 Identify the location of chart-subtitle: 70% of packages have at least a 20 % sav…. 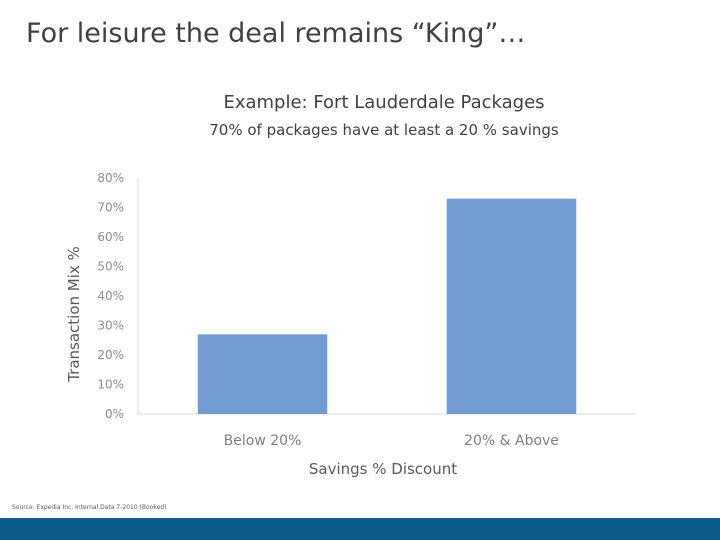
(384, 130).